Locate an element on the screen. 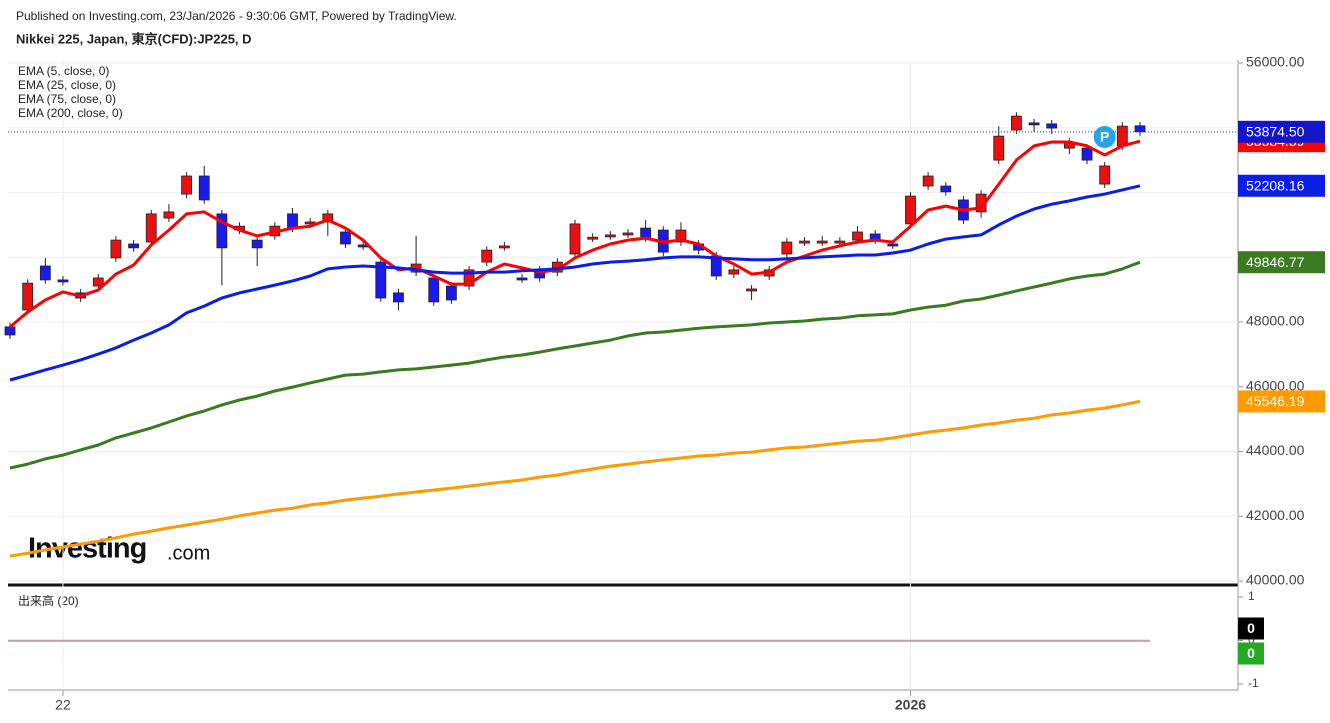 This screenshot has width=1330, height=723. price-label: 49846.77 is located at coordinates (1275, 262).